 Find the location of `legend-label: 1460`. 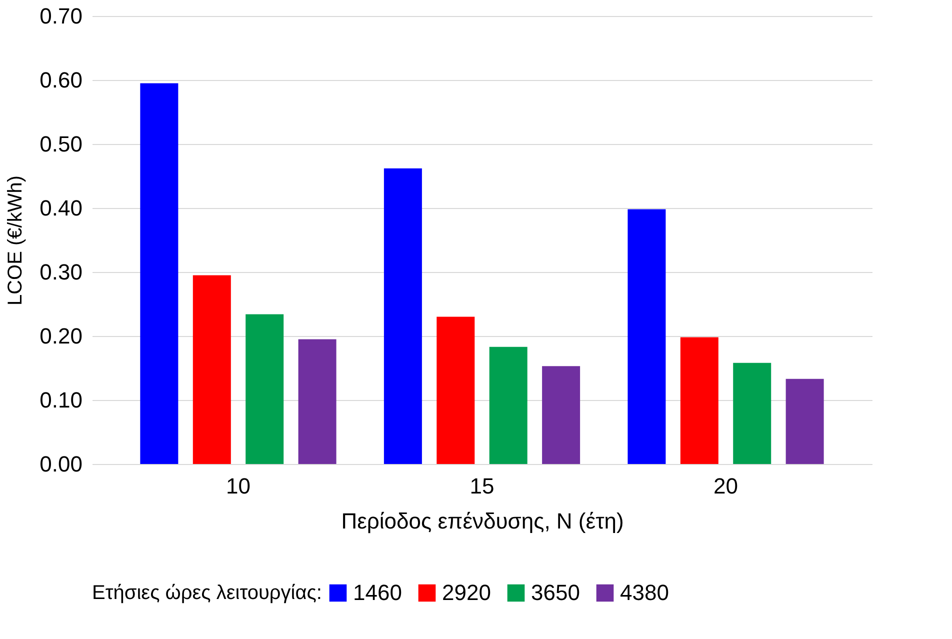

legend-label: 1460 is located at coordinates (377, 592).